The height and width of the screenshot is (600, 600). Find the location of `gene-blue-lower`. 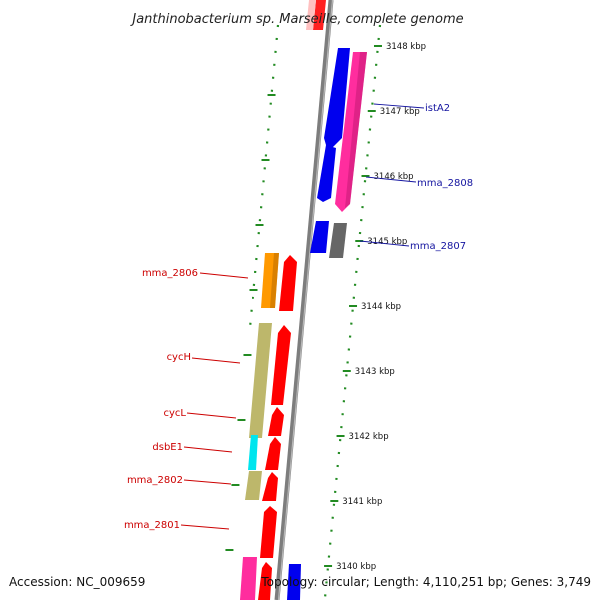

gene-blue-lower is located at coordinates (326, 173).